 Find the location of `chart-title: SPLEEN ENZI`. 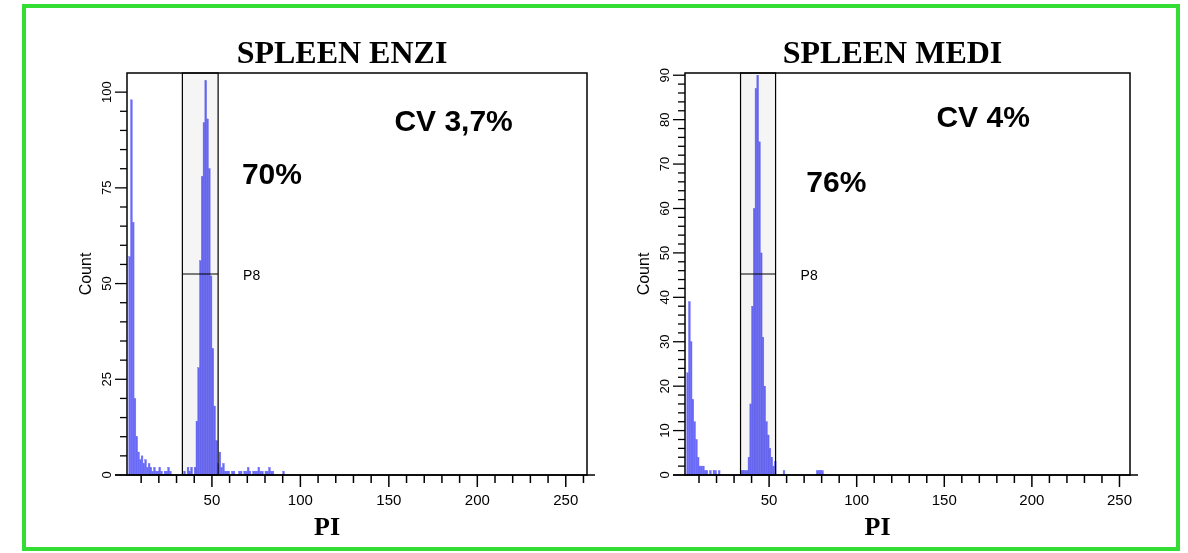

chart-title: SPLEEN ENZI is located at coordinates (342, 52).